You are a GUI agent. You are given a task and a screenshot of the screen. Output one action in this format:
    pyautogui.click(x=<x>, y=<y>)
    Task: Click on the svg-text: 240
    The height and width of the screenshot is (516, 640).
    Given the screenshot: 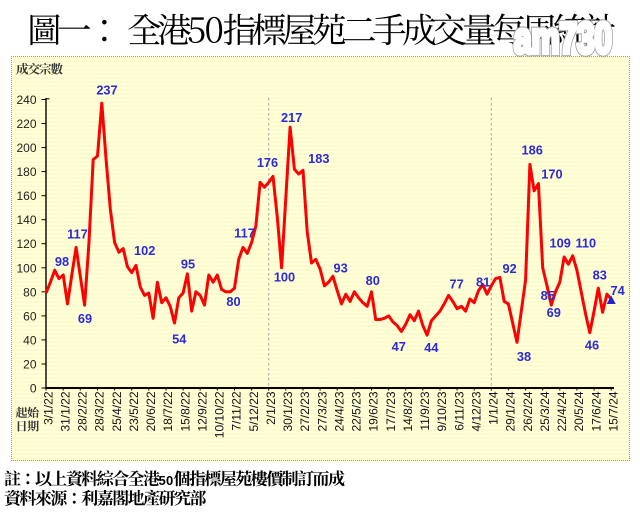 What is the action you would take?
    pyautogui.click(x=26, y=100)
    